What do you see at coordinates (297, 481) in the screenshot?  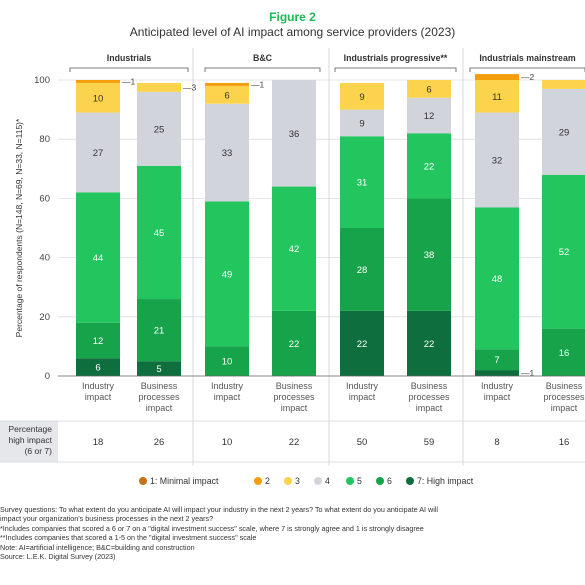 I see `legend-label: 3` at bounding box center [297, 481].